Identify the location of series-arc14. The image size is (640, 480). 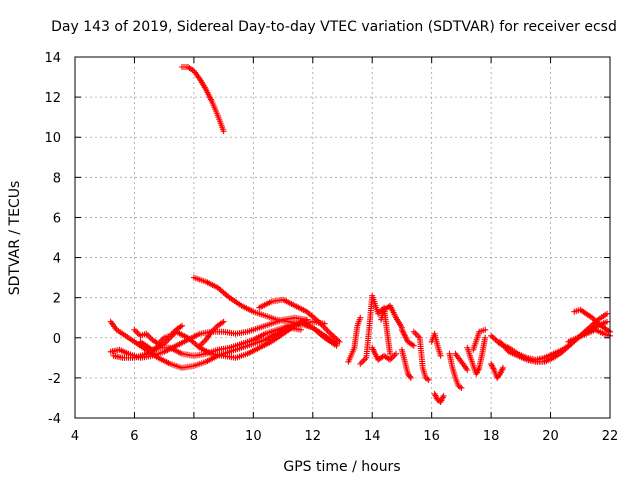
(384, 353).